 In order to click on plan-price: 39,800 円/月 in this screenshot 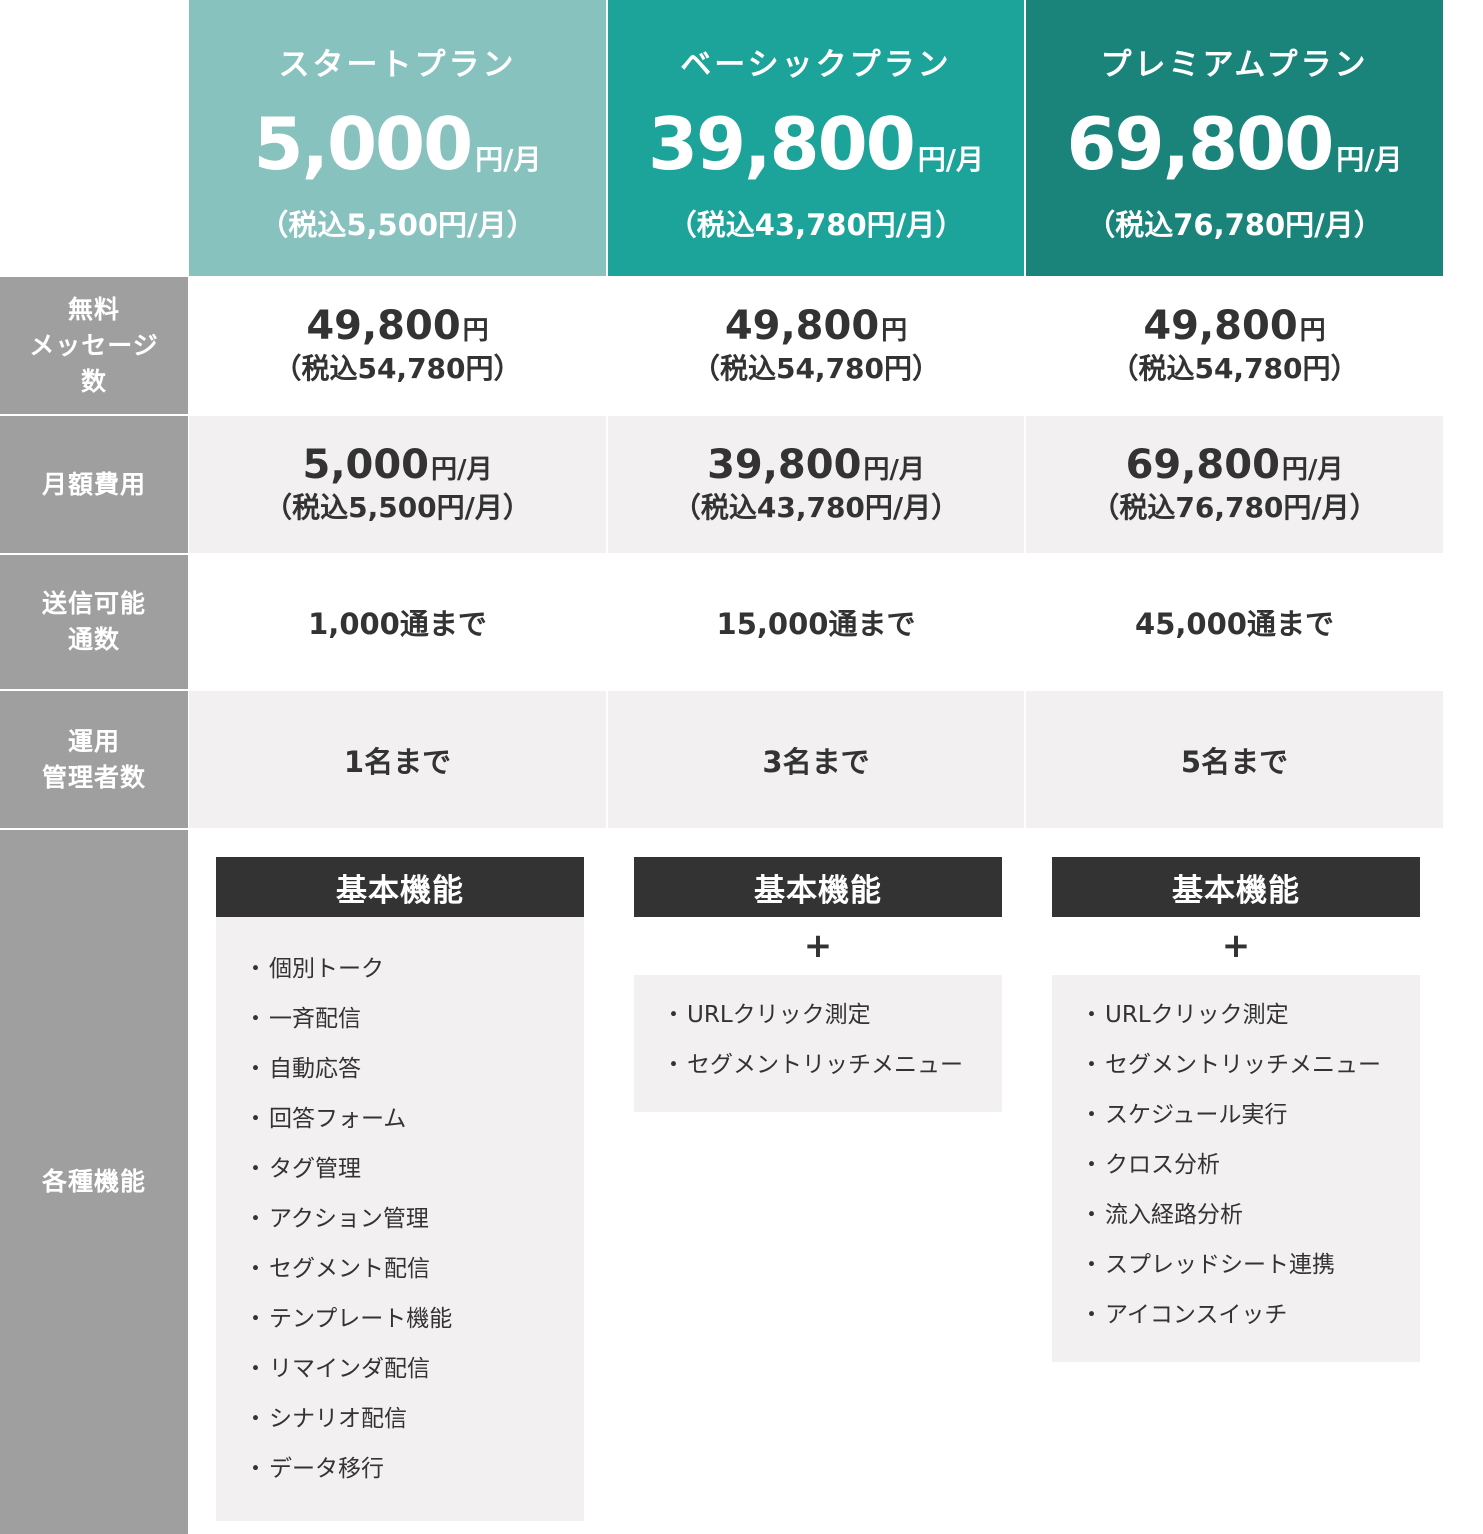, I will do `click(816, 144)`.